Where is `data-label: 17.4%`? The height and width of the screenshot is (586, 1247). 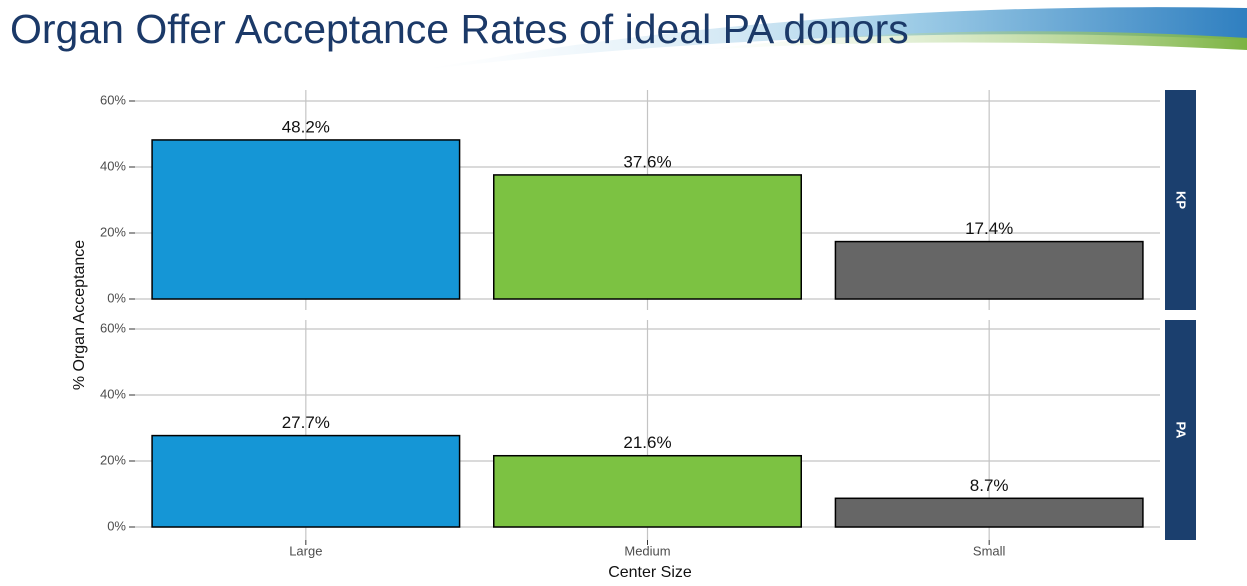 data-label: 17.4% is located at coordinates (989, 228).